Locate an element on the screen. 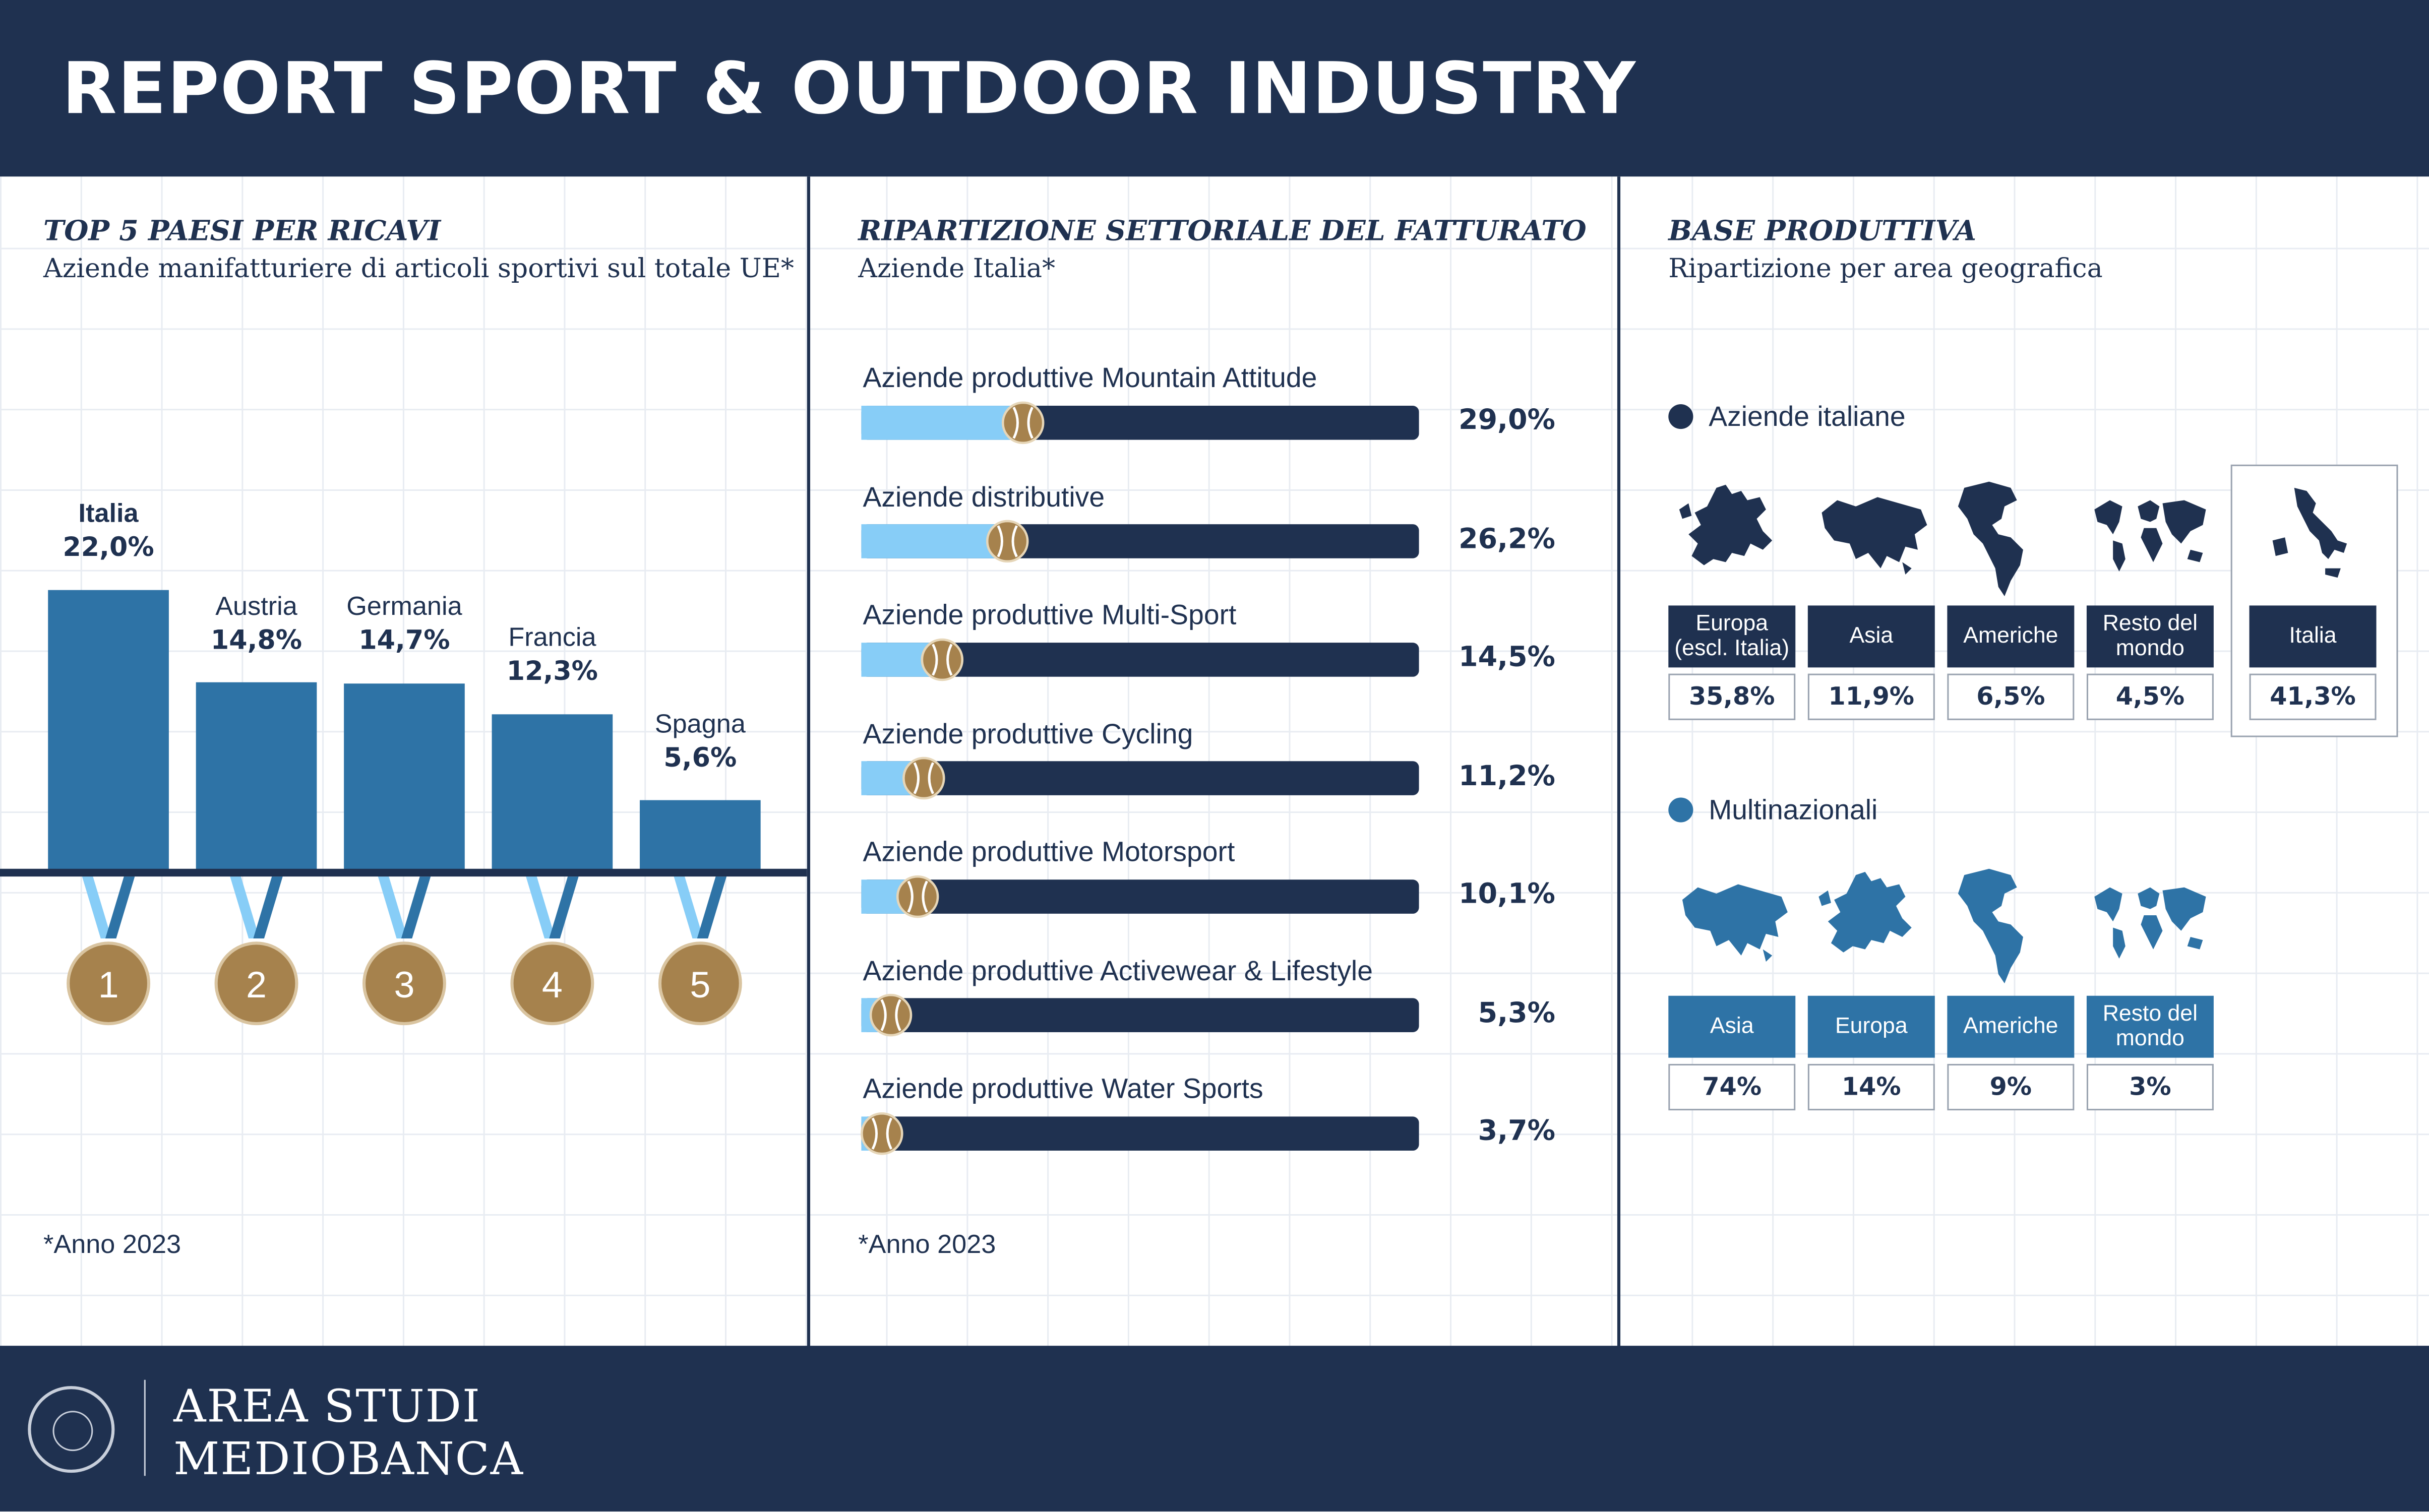 This screenshot has width=2429, height=1512. bar-label: Austria 14,8% is located at coordinates (256, 623).